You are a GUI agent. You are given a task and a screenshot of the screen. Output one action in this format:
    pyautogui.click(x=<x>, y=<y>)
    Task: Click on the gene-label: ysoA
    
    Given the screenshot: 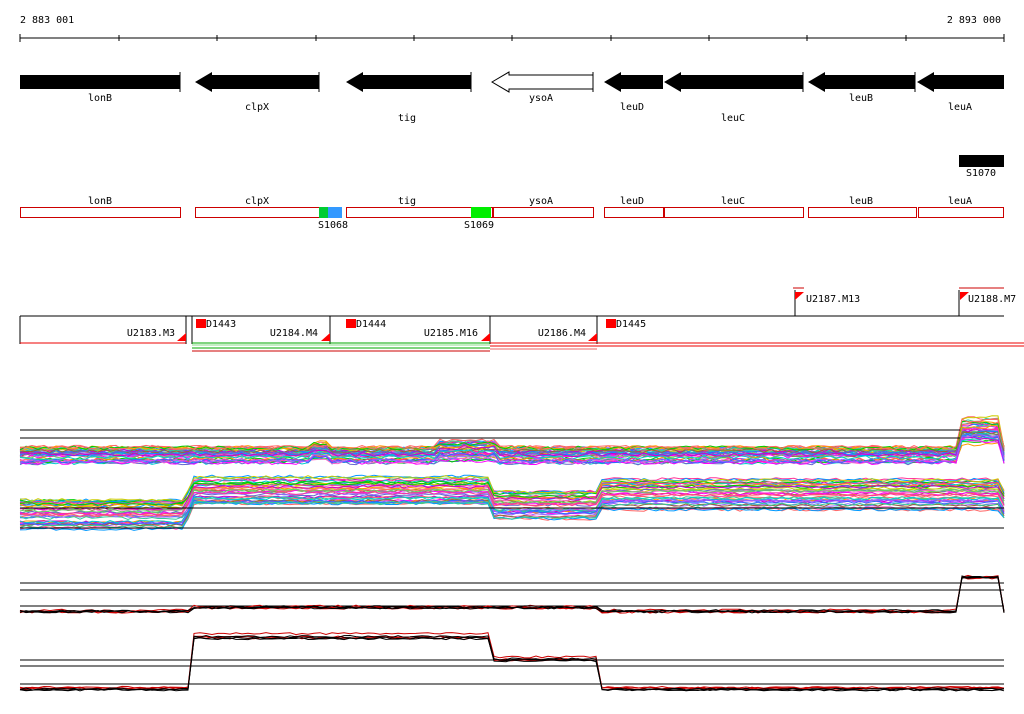 What is the action you would take?
    pyautogui.click(x=541, y=98)
    